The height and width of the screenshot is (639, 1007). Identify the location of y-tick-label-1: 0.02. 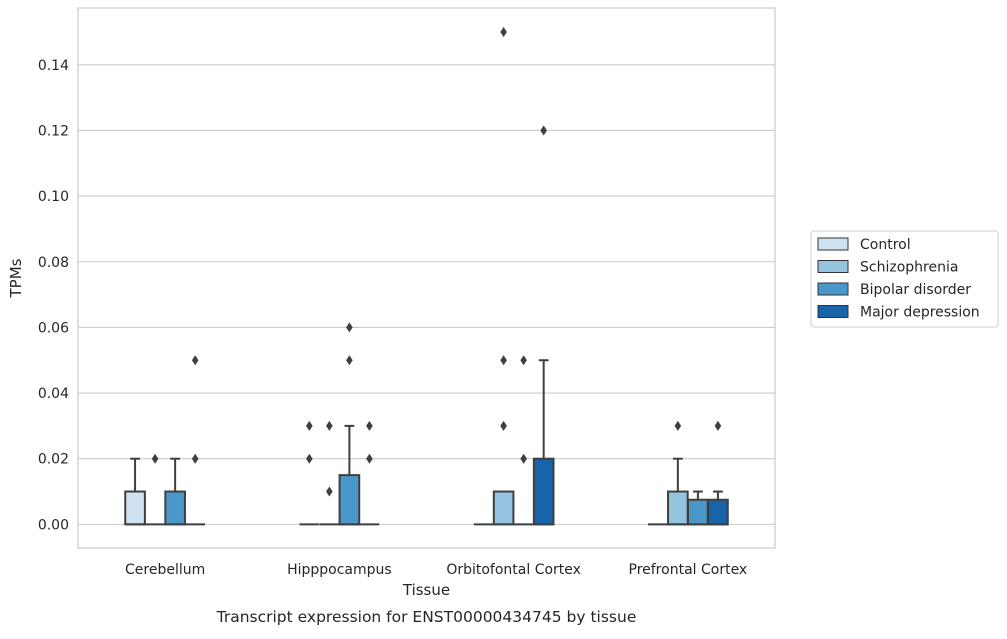
(53, 460).